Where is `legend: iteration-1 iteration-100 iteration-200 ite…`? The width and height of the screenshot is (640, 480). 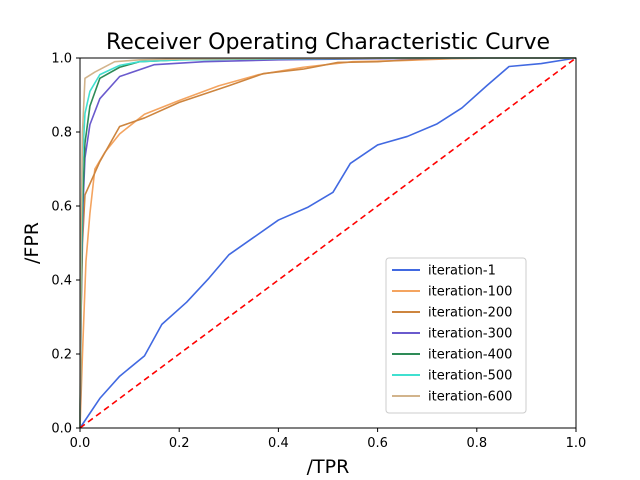
legend: iteration-1 iteration-100 iteration-200 ite… is located at coordinates (456, 335).